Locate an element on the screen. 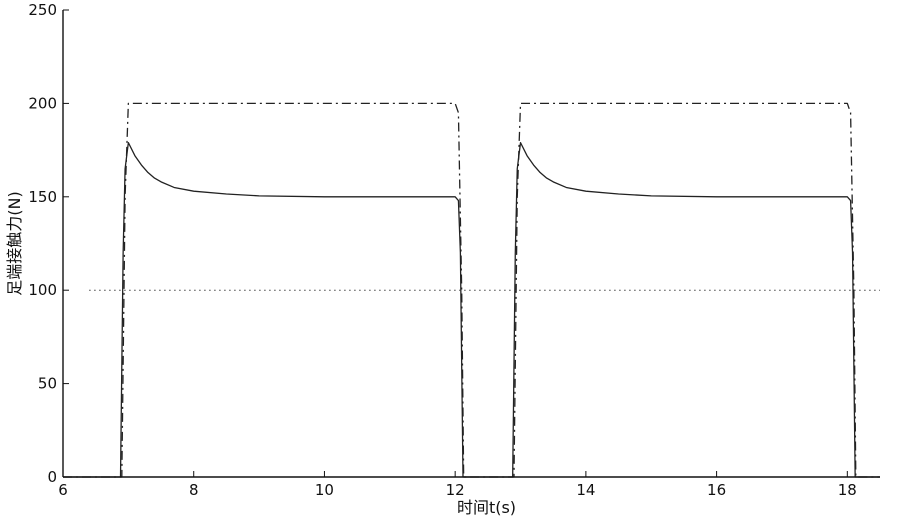 The width and height of the screenshot is (903, 518). x-tick-label: 18 is located at coordinates (847, 490).